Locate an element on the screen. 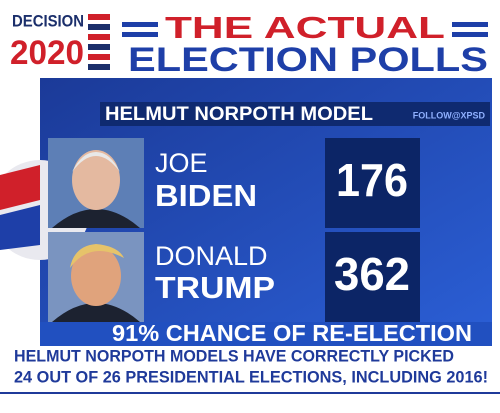 The width and height of the screenshot is (500, 413). logo-line2: 2020 is located at coordinates (47, 53).